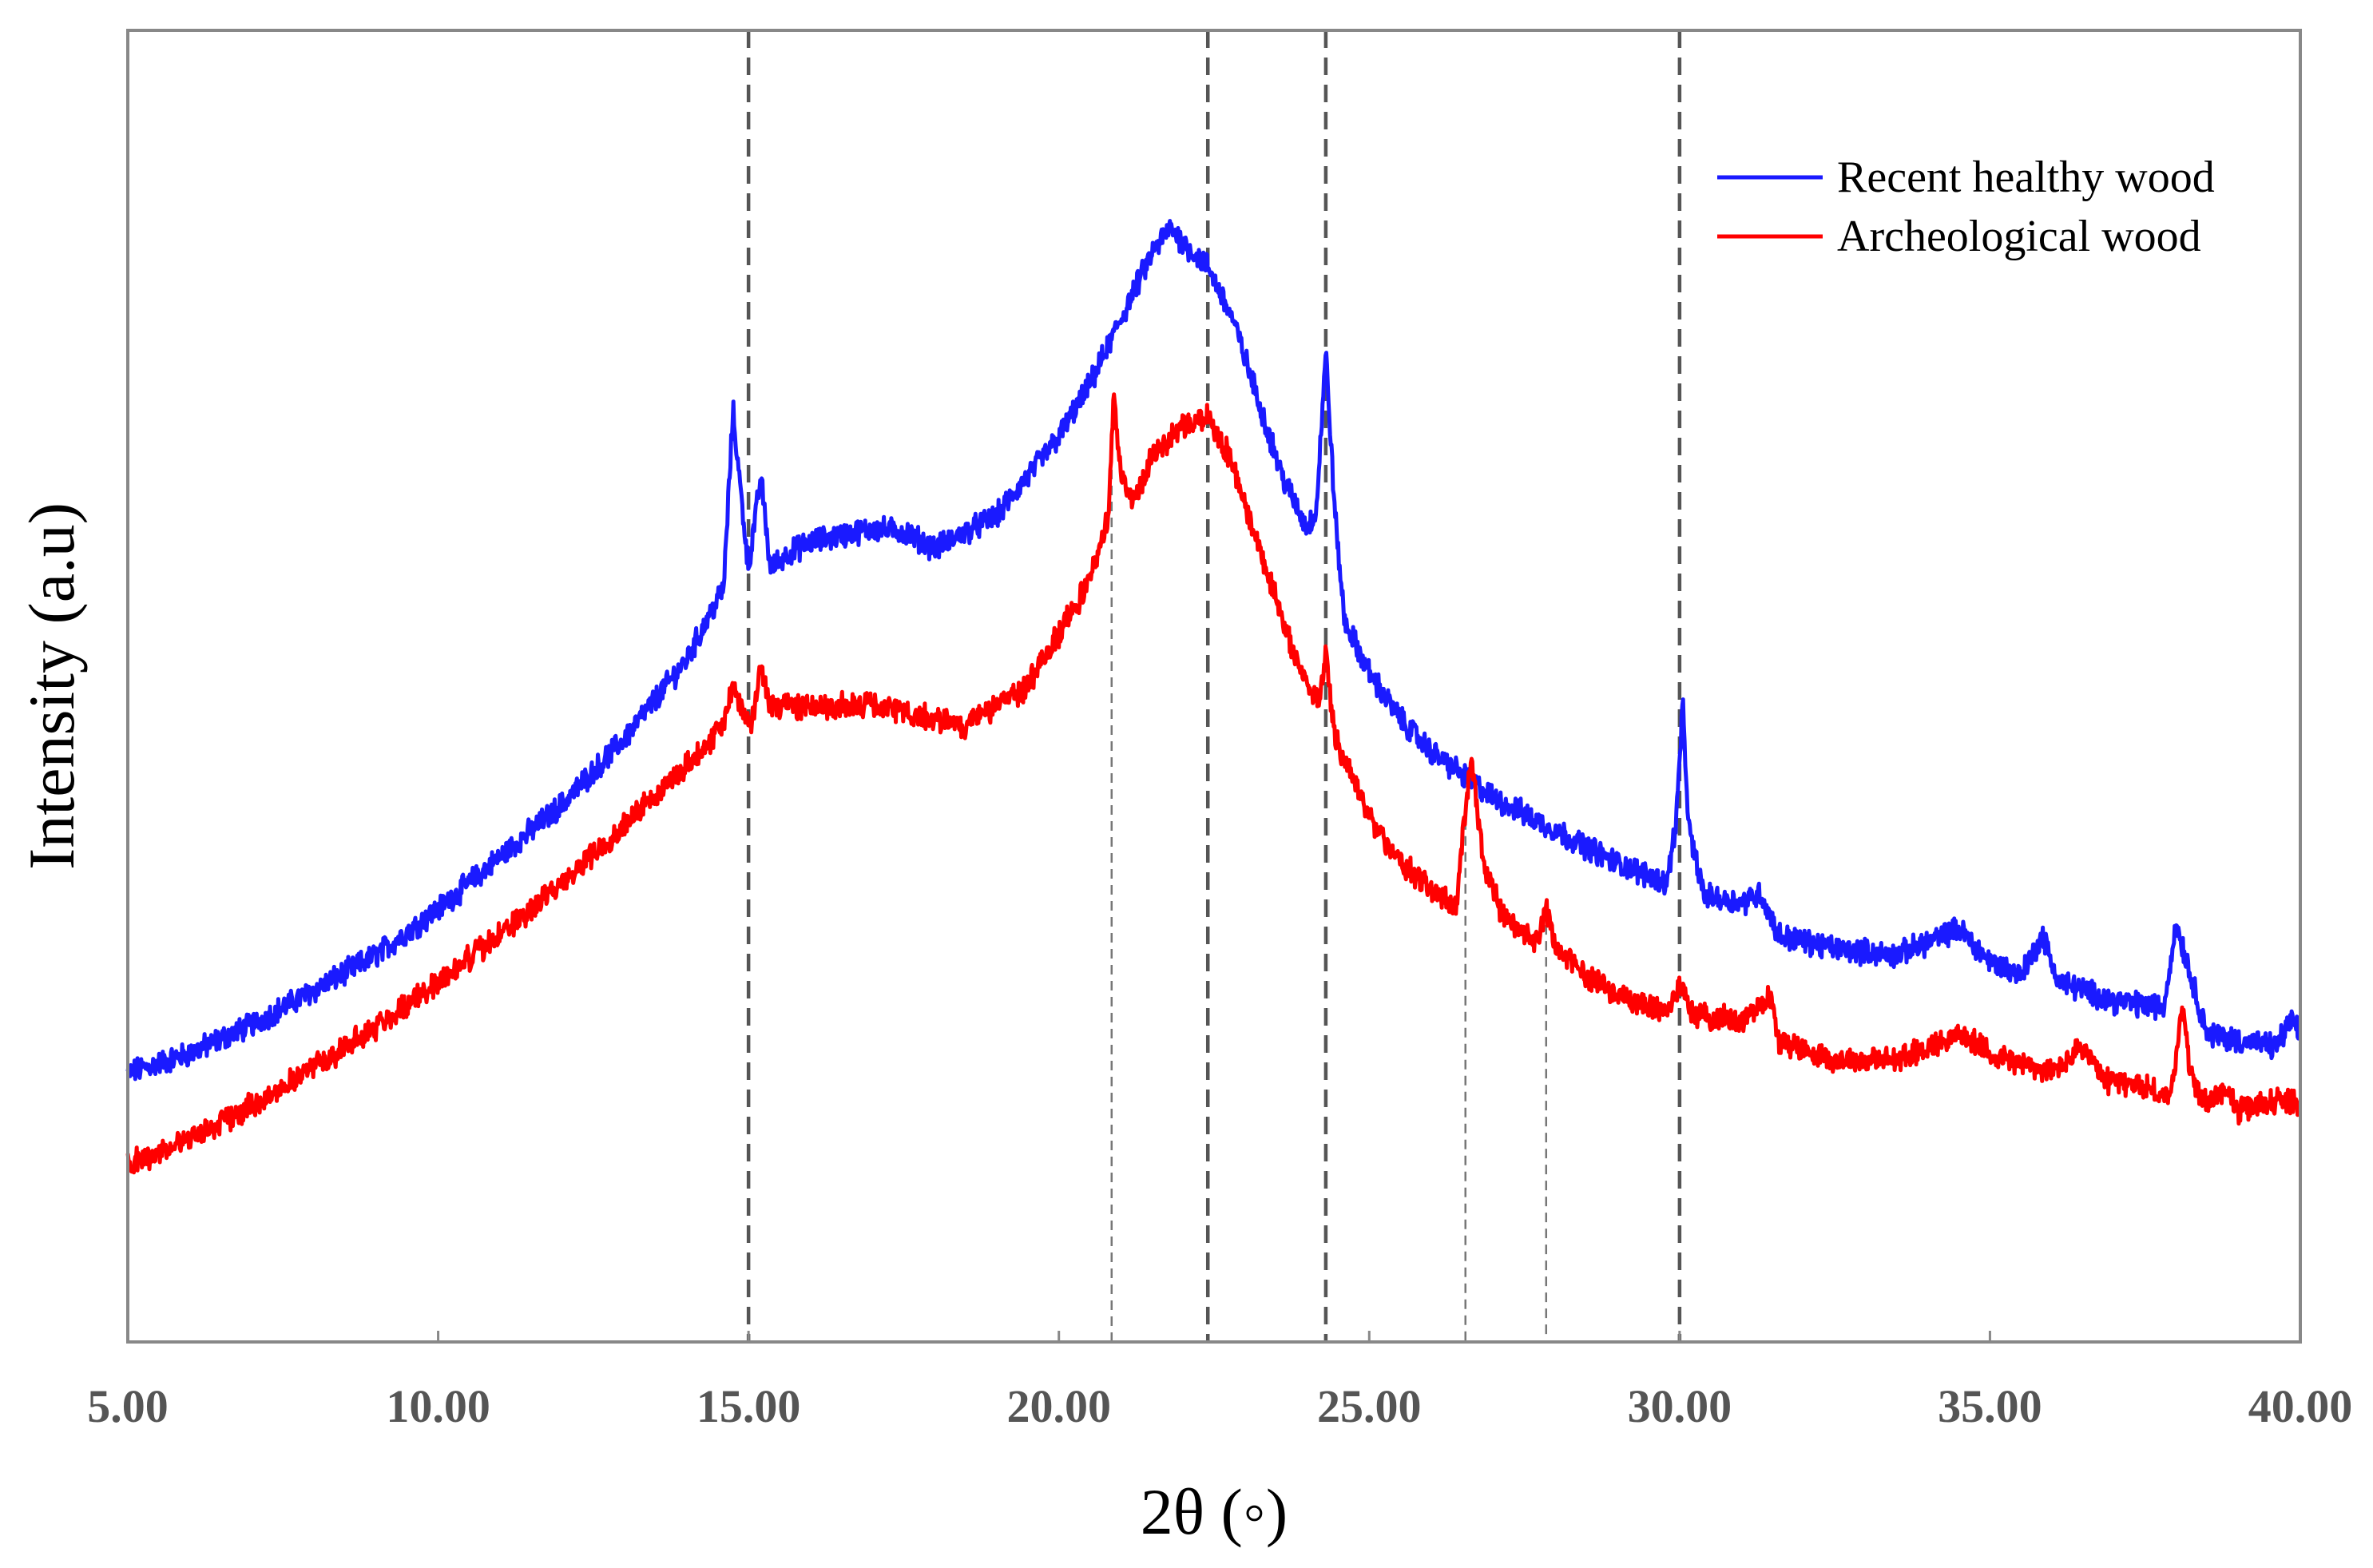 The width and height of the screenshot is (2373, 1568). What do you see at coordinates (1058, 1406) in the screenshot?
I see `x-tick-label-3: 20.00` at bounding box center [1058, 1406].